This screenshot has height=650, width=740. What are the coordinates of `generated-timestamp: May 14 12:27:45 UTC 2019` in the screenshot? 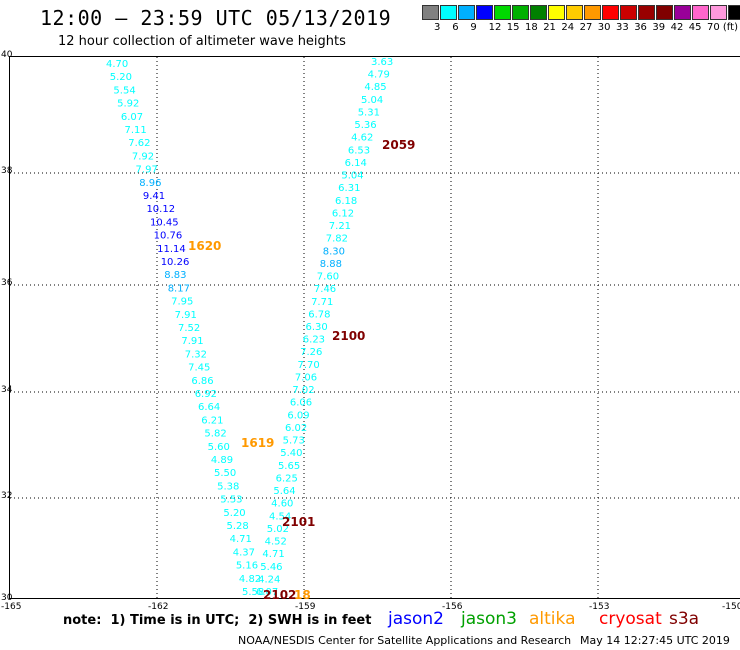 It's located at (655, 640).